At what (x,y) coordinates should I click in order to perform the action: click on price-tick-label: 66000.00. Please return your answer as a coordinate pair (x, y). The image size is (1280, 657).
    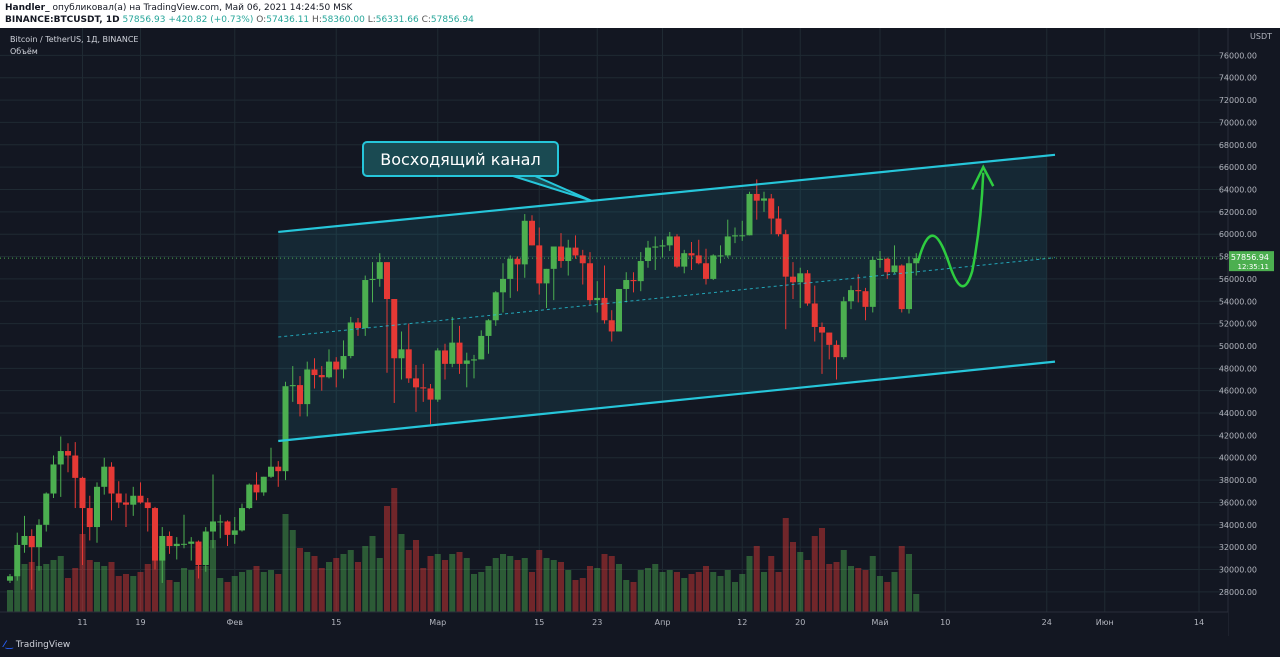
    Looking at the image, I should click on (1238, 167).